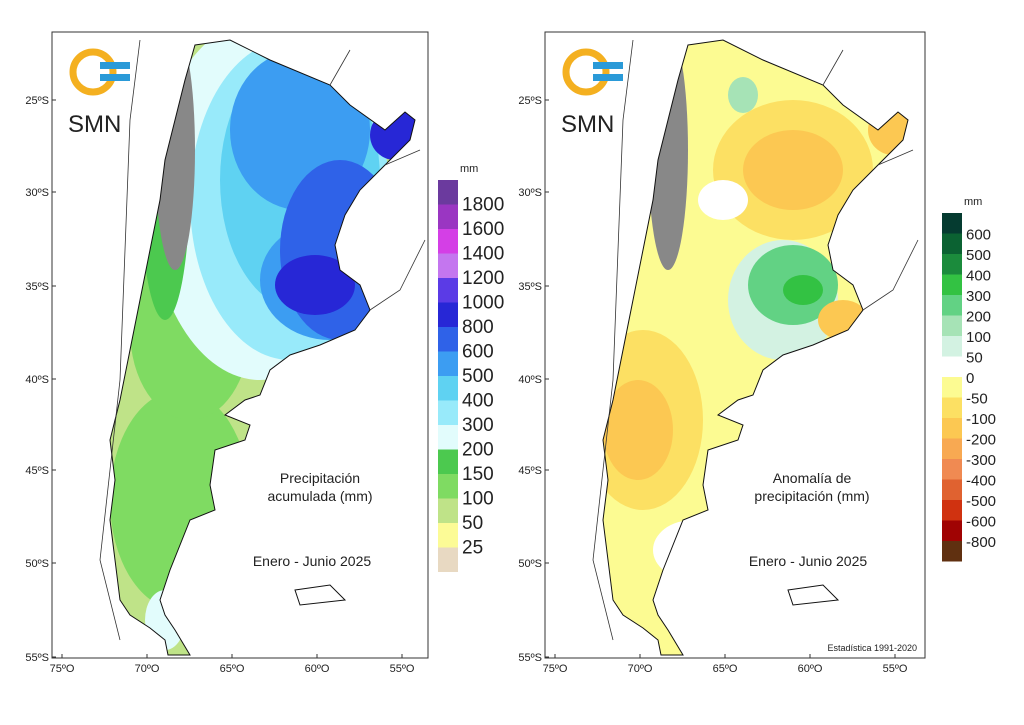 This screenshot has height=725, width=1024. Describe the element at coordinates (981, 440) in the screenshot. I see `legend-label: -200` at that location.